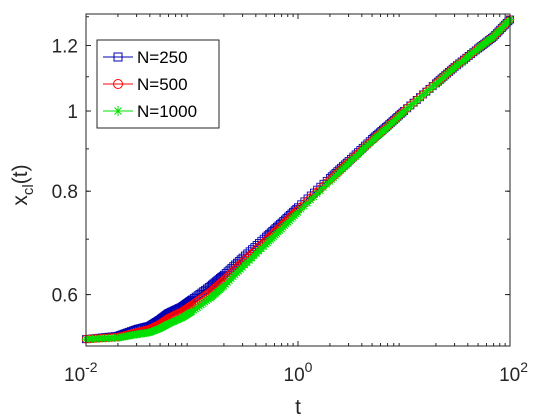 This screenshot has width=560, height=420. Describe the element at coordinates (162, 57) in the screenshot. I see `legend-label-n250: N=250` at that location.